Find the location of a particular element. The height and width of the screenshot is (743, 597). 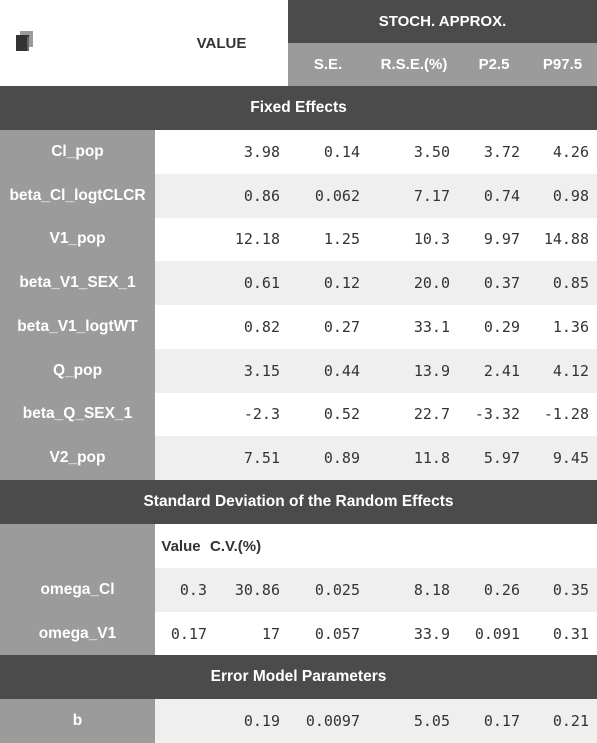

value-cell: 7.51 is located at coordinates (221, 458).